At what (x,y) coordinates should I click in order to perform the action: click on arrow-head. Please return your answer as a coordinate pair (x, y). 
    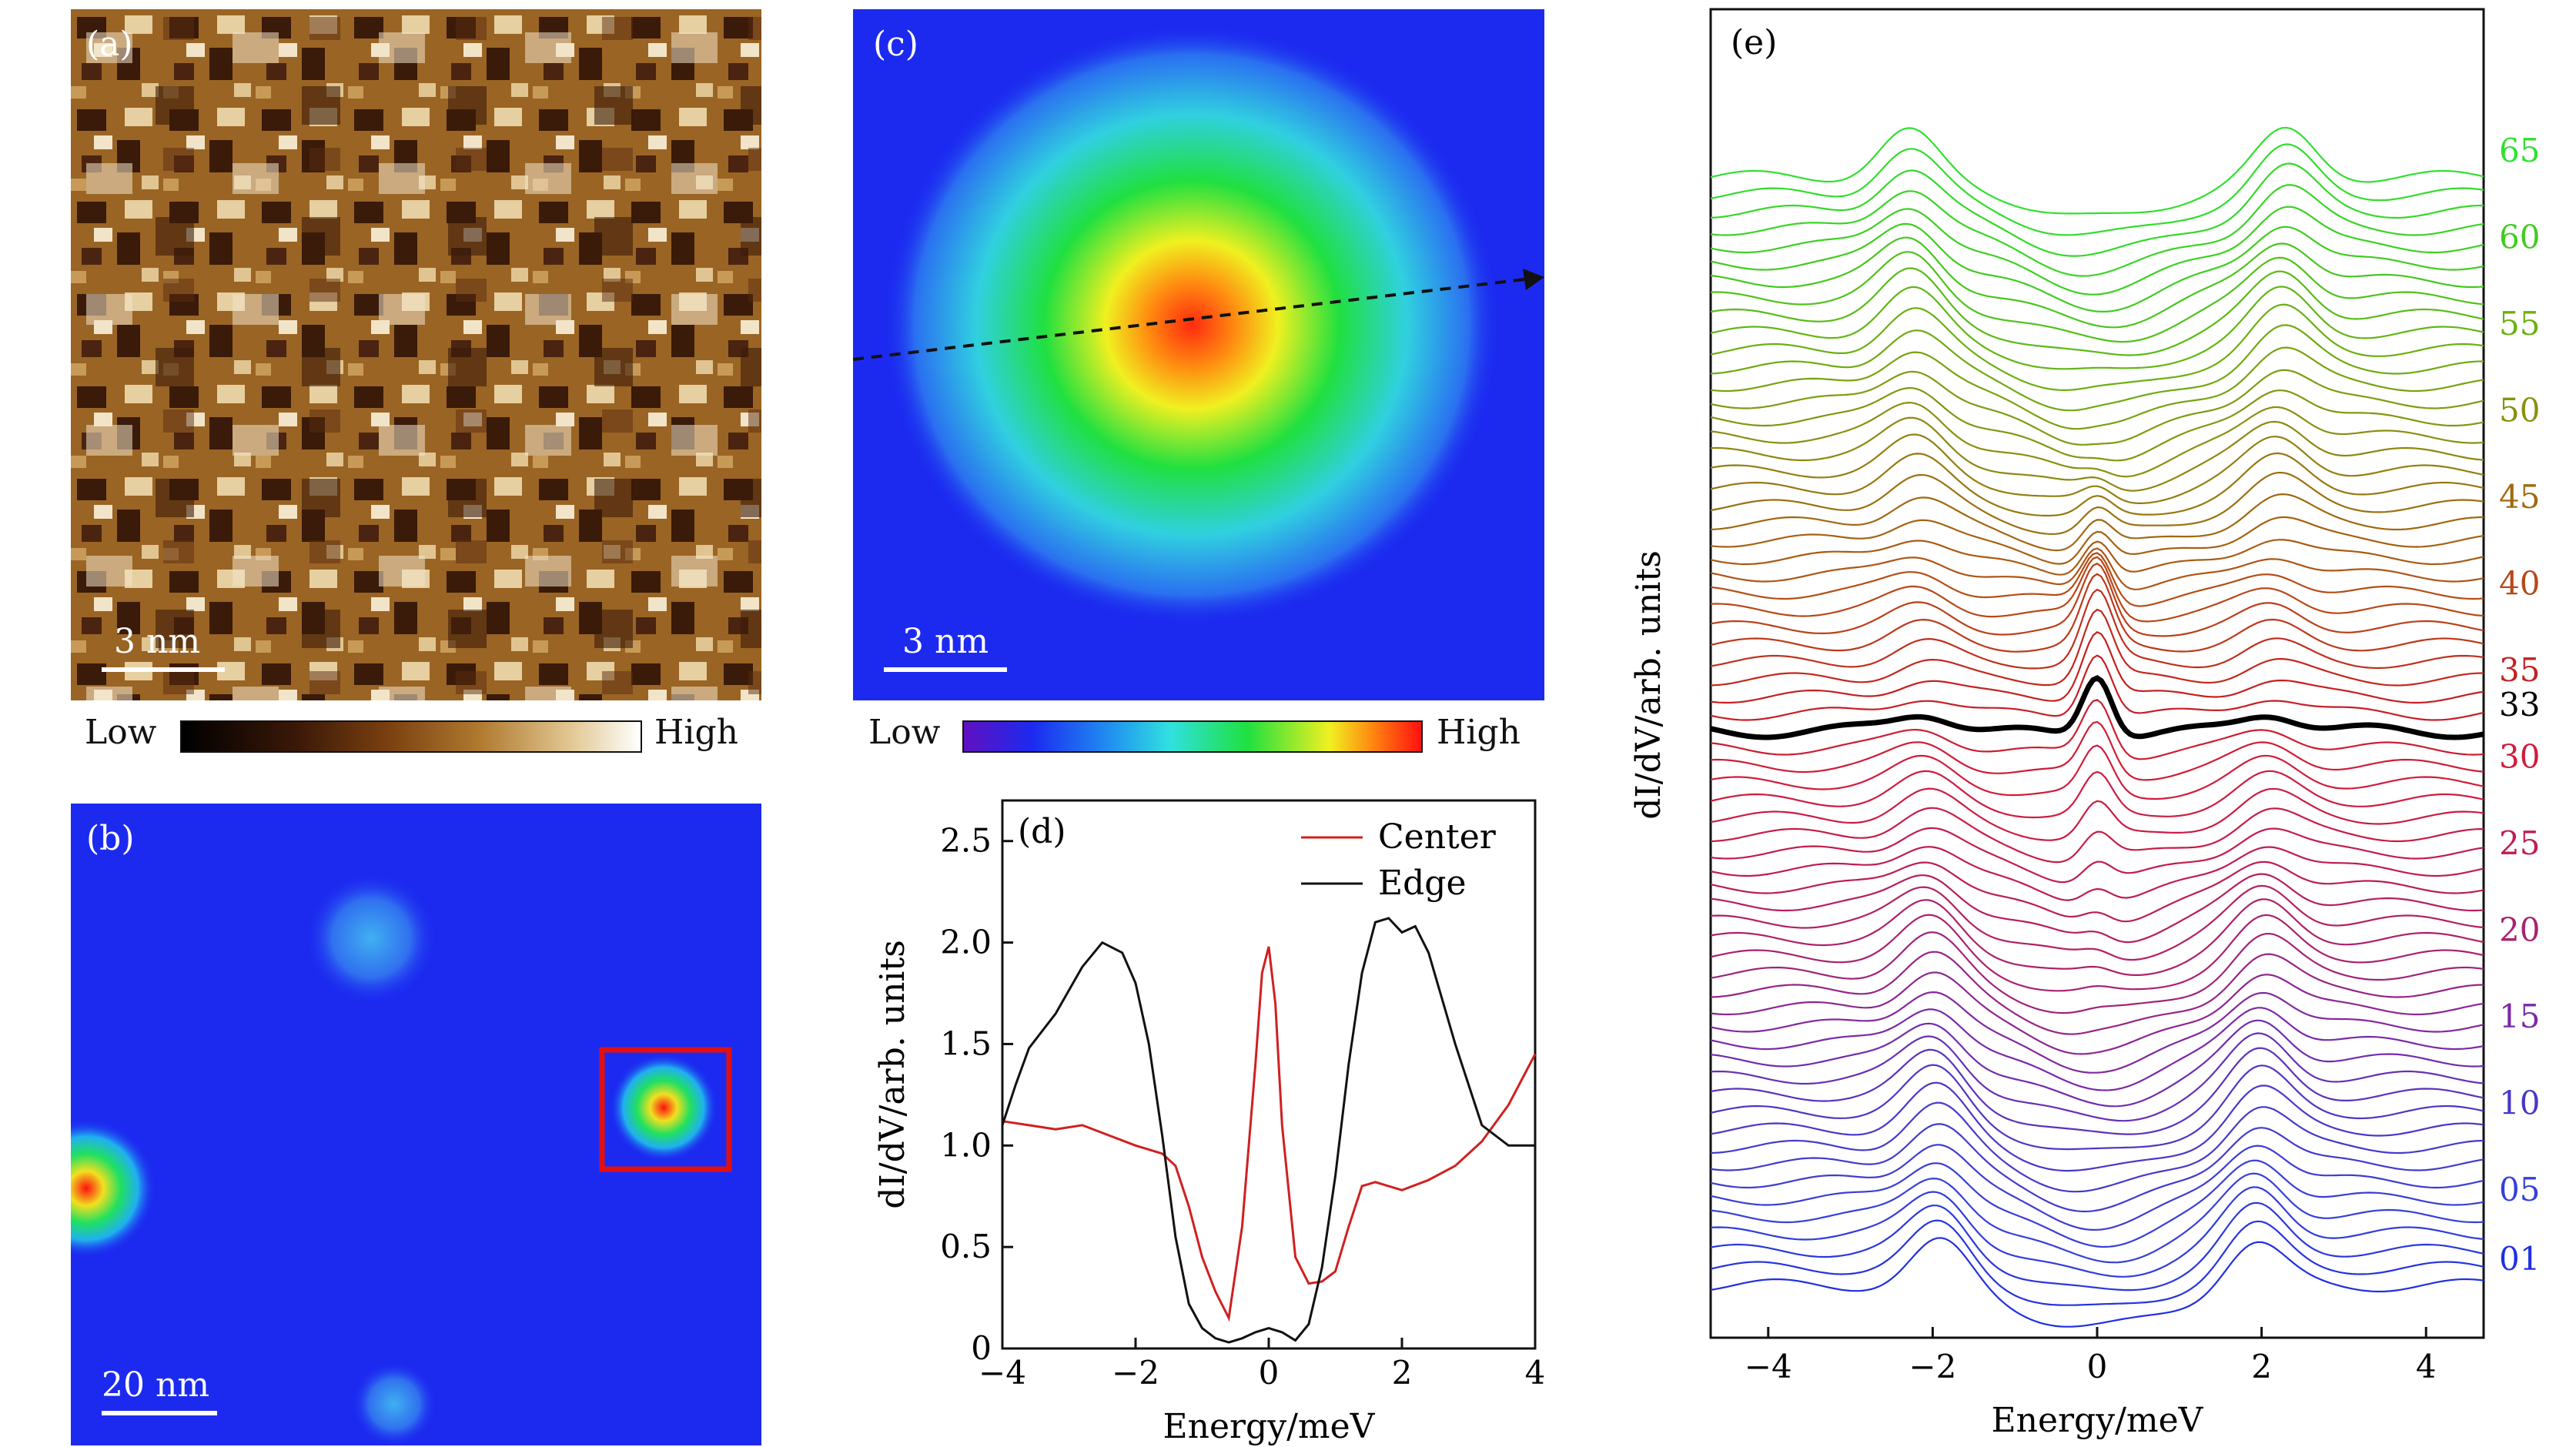
    Looking at the image, I should click on (1534, 279).